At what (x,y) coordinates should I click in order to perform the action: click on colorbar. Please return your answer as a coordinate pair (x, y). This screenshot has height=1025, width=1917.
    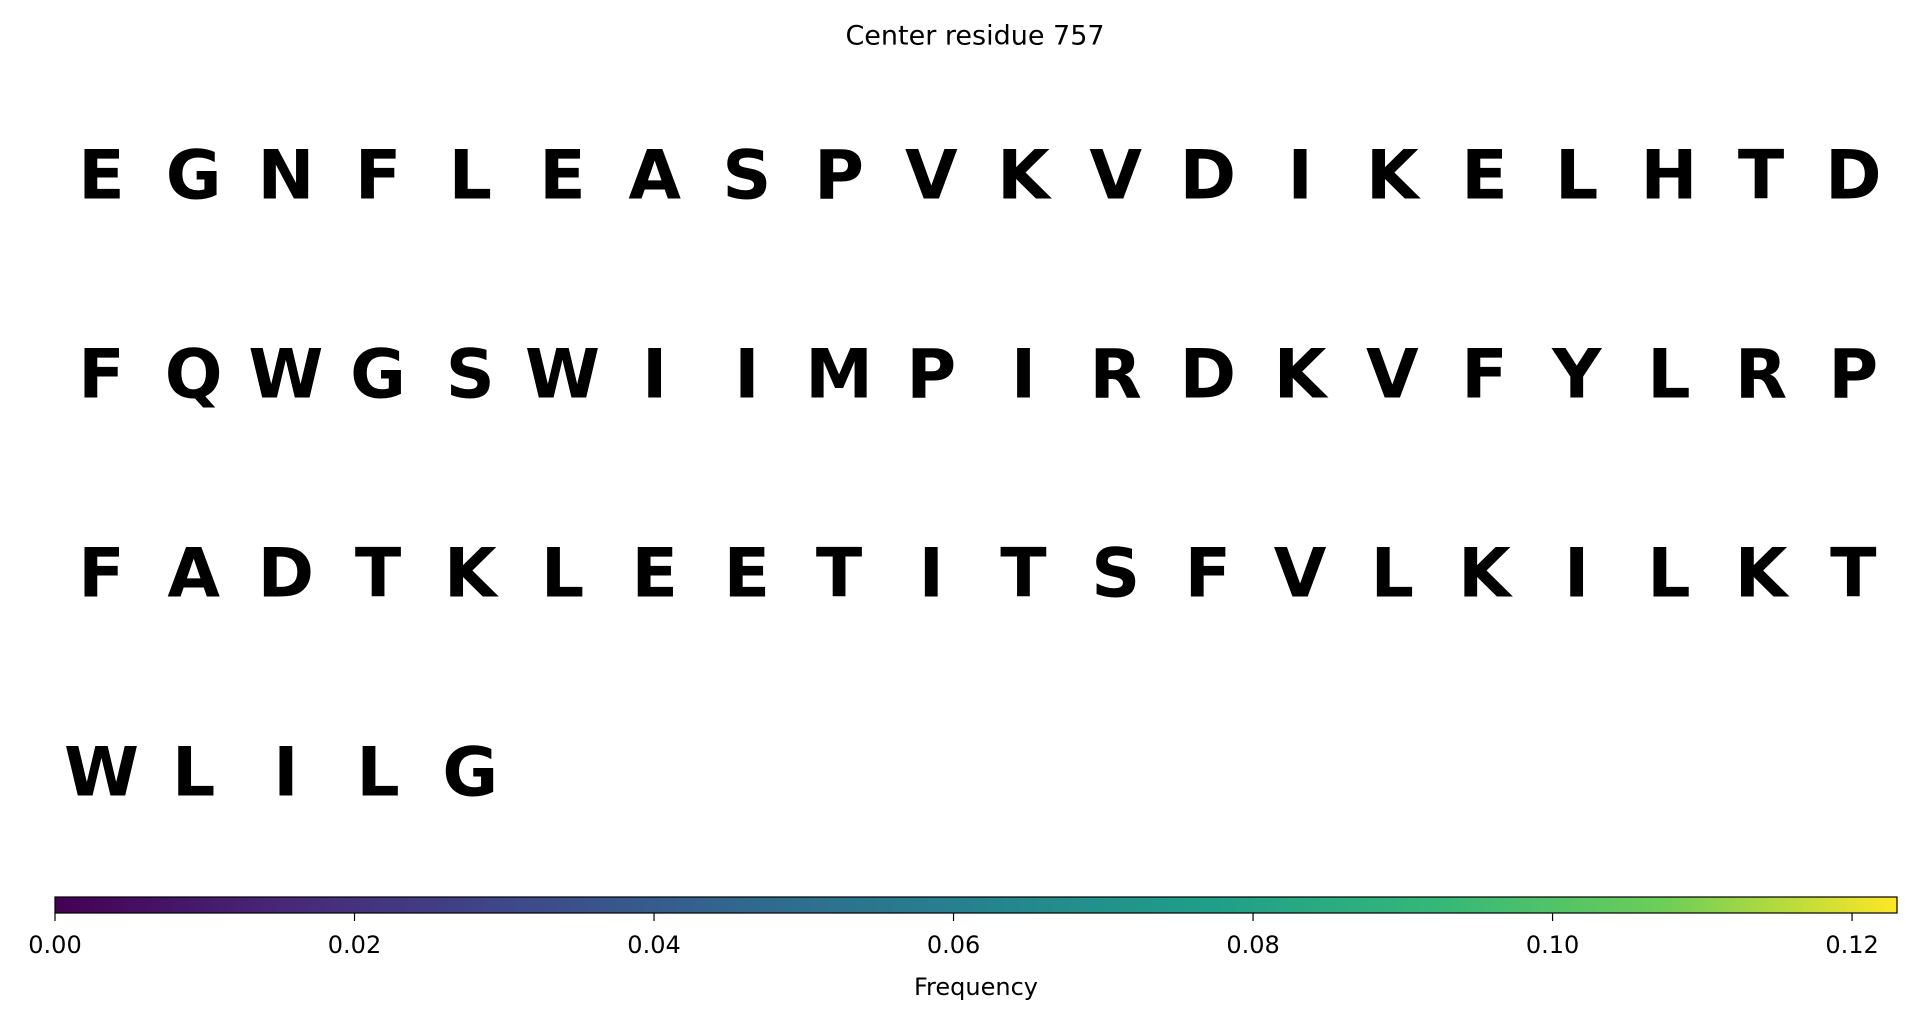
    Looking at the image, I should click on (976, 905).